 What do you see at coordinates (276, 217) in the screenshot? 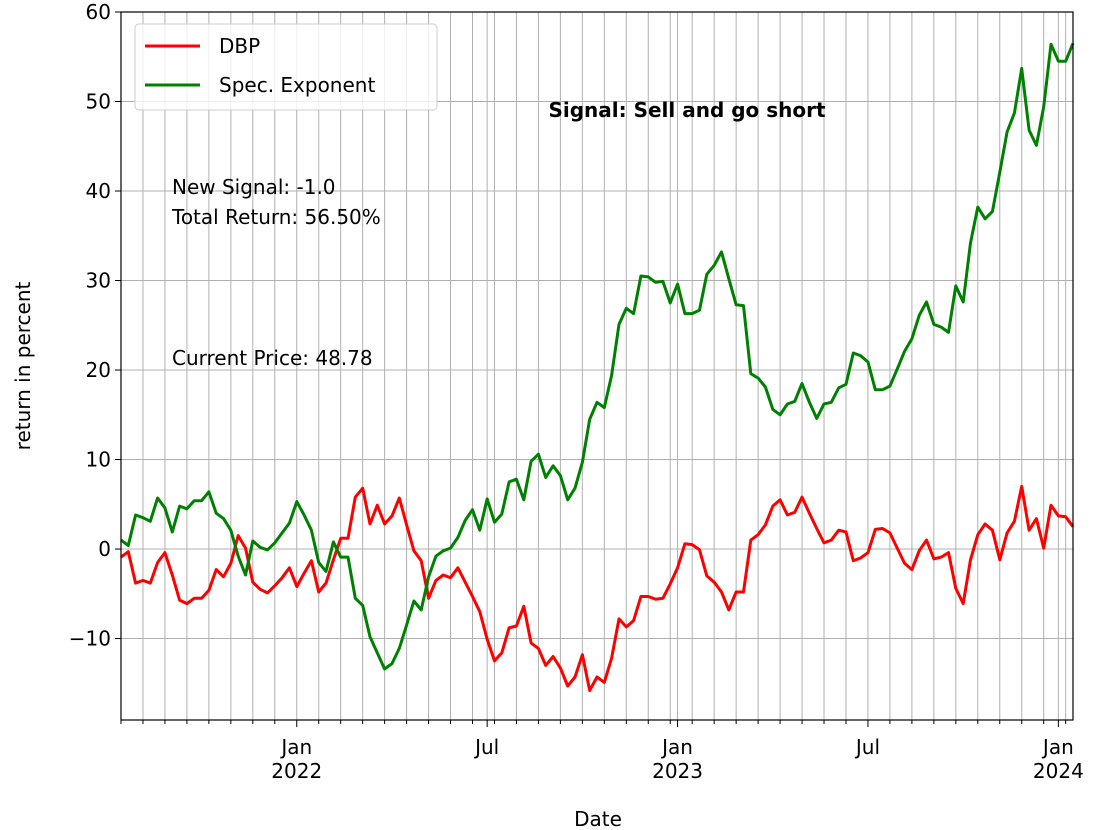
I see `annotation: Total Return: 56.50%` at bounding box center [276, 217].